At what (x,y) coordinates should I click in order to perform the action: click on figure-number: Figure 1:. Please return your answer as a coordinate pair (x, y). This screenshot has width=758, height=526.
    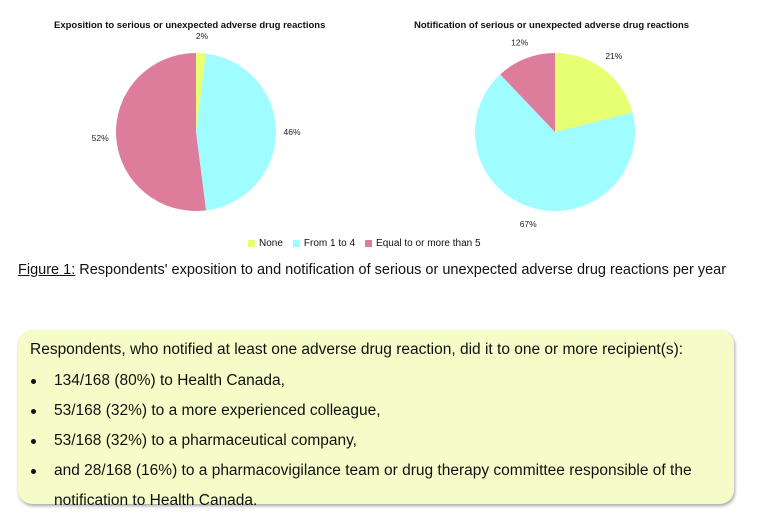
    Looking at the image, I should click on (47, 270).